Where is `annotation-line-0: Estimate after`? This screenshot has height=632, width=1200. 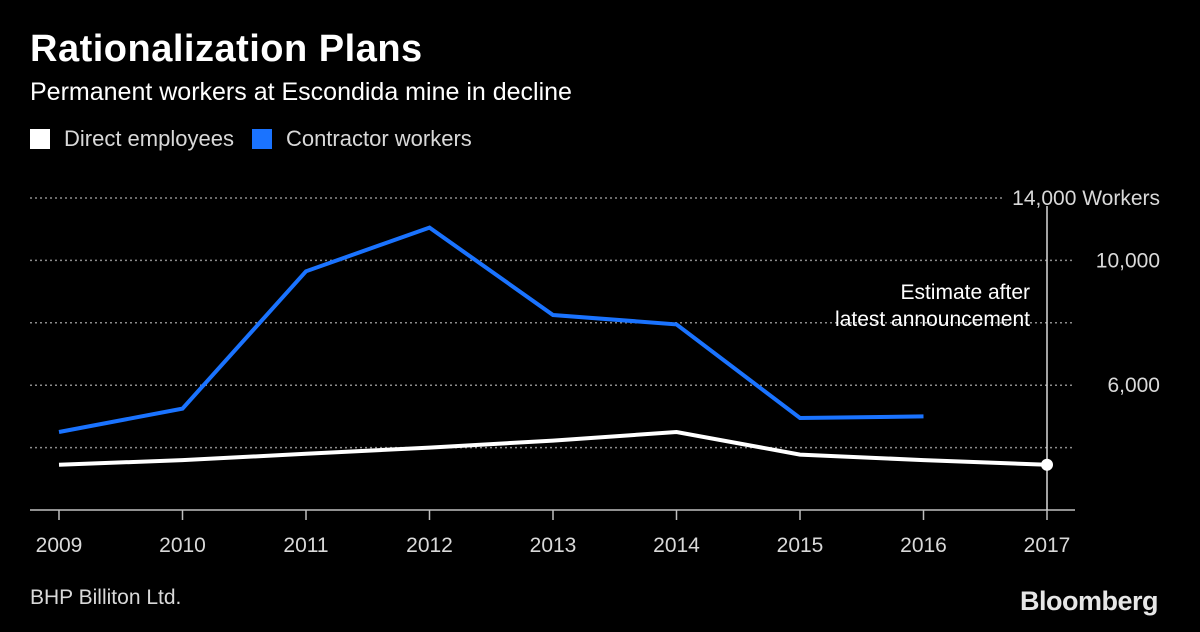
annotation-line-0: Estimate after is located at coordinates (965, 292).